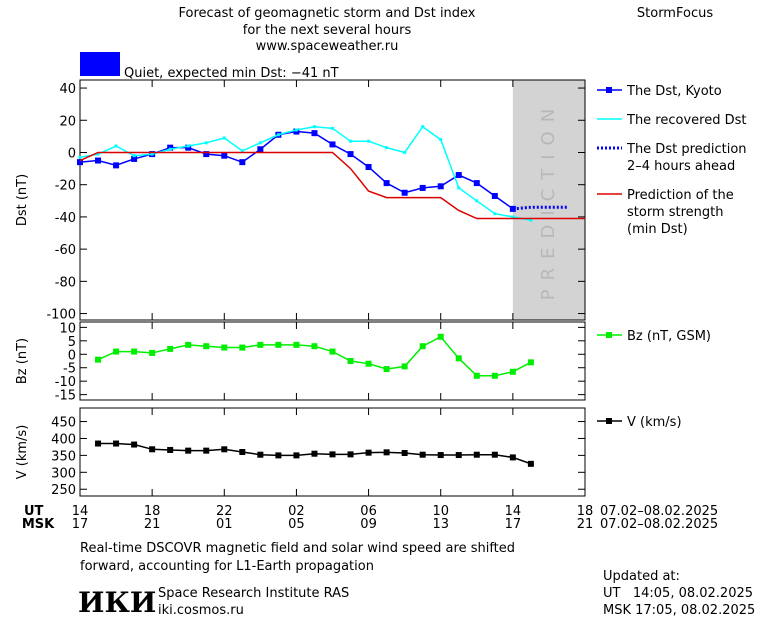 Image resolution: width=760 pixels, height=620 pixels. I want to click on y-tick-label: -40, so click(65, 218).